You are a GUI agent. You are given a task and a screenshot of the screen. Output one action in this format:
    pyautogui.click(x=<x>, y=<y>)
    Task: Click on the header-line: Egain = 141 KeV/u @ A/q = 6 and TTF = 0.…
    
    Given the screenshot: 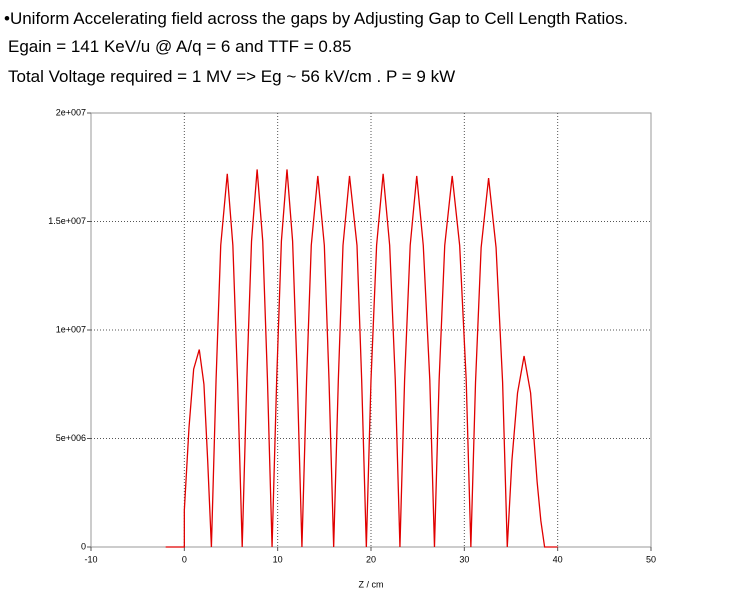 What is the action you would take?
    pyautogui.click(x=179, y=46)
    